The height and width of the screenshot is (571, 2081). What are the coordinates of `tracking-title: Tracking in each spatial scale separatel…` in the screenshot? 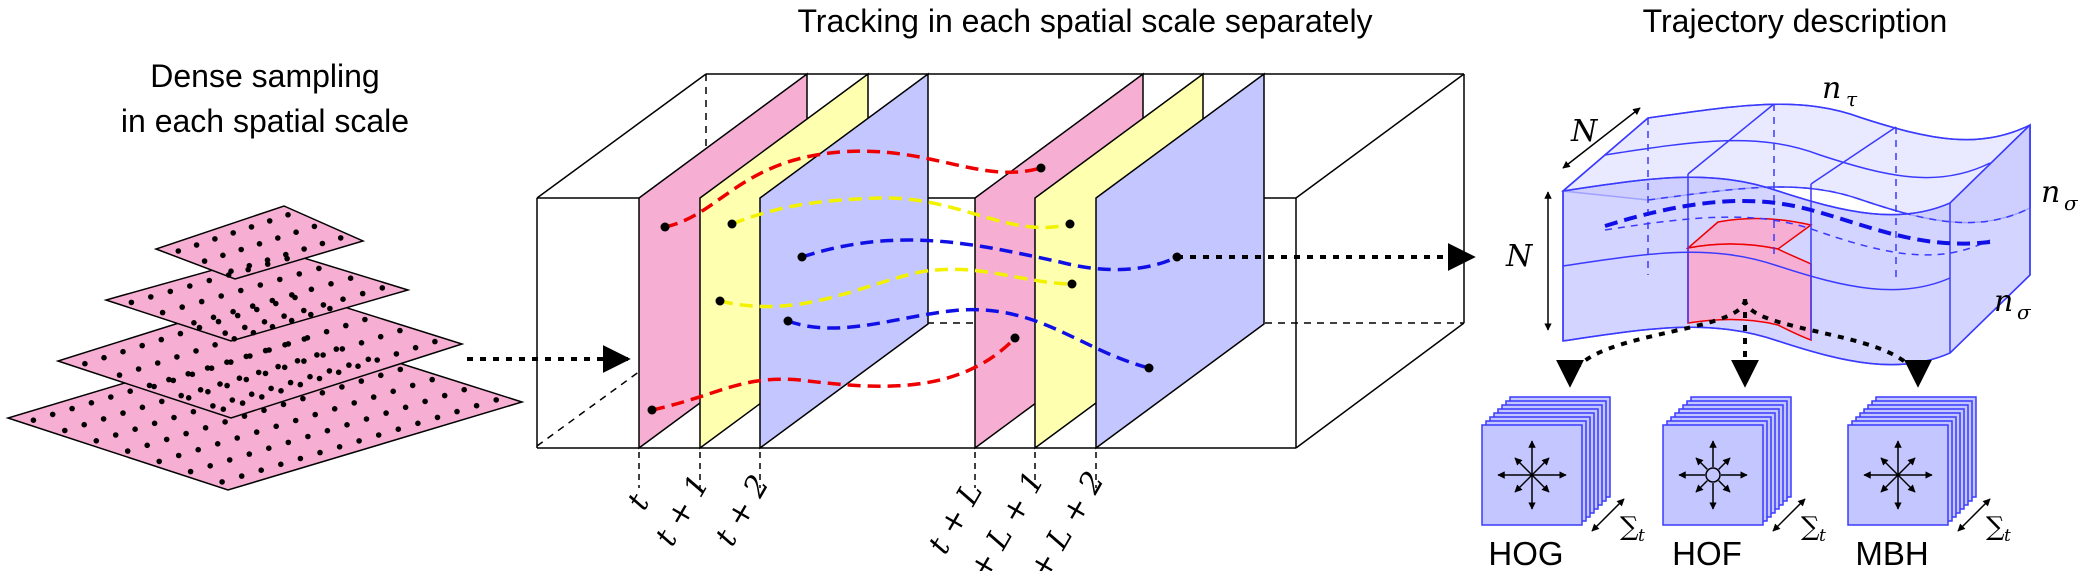 It's located at (1084, 21).